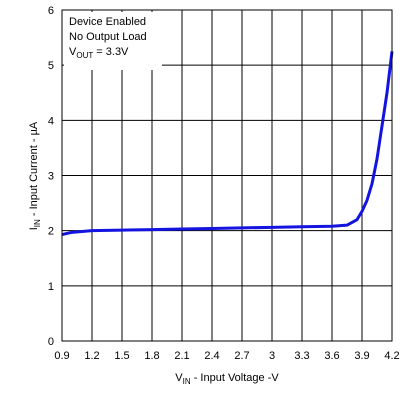 The width and height of the screenshot is (407, 402). Describe the element at coordinates (107, 22) in the screenshot. I see `annotation: Device Enabled` at that location.